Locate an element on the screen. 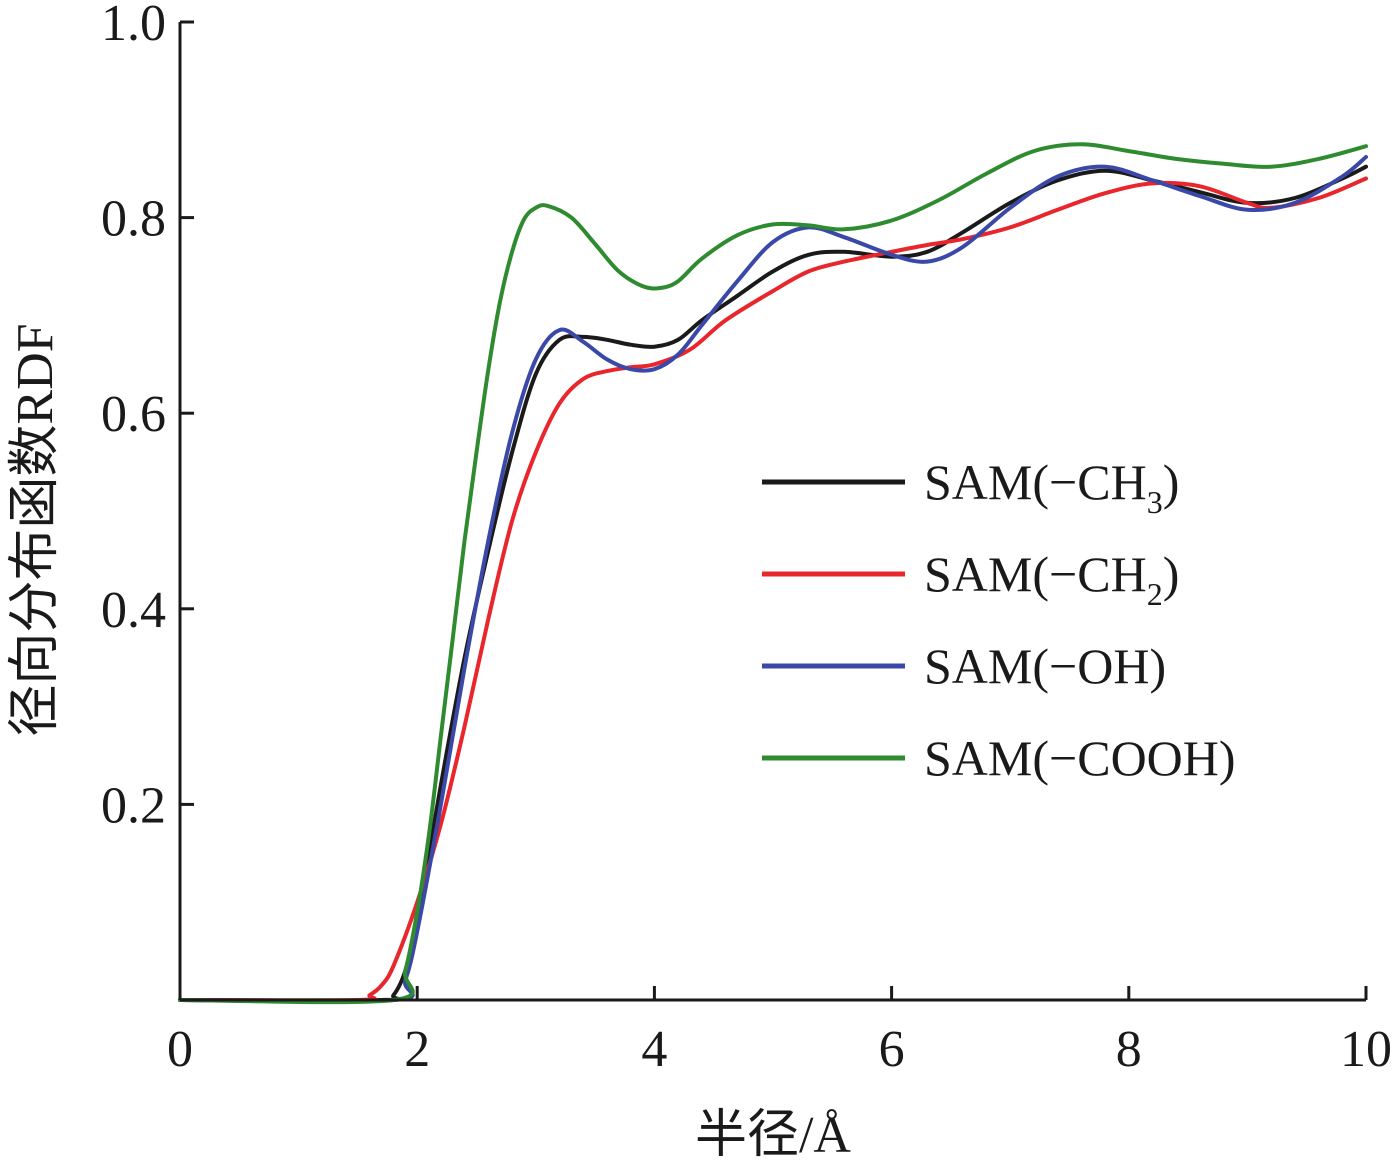 The width and height of the screenshot is (1397, 1164). x-tick-label: 10 is located at coordinates (1366, 1049).